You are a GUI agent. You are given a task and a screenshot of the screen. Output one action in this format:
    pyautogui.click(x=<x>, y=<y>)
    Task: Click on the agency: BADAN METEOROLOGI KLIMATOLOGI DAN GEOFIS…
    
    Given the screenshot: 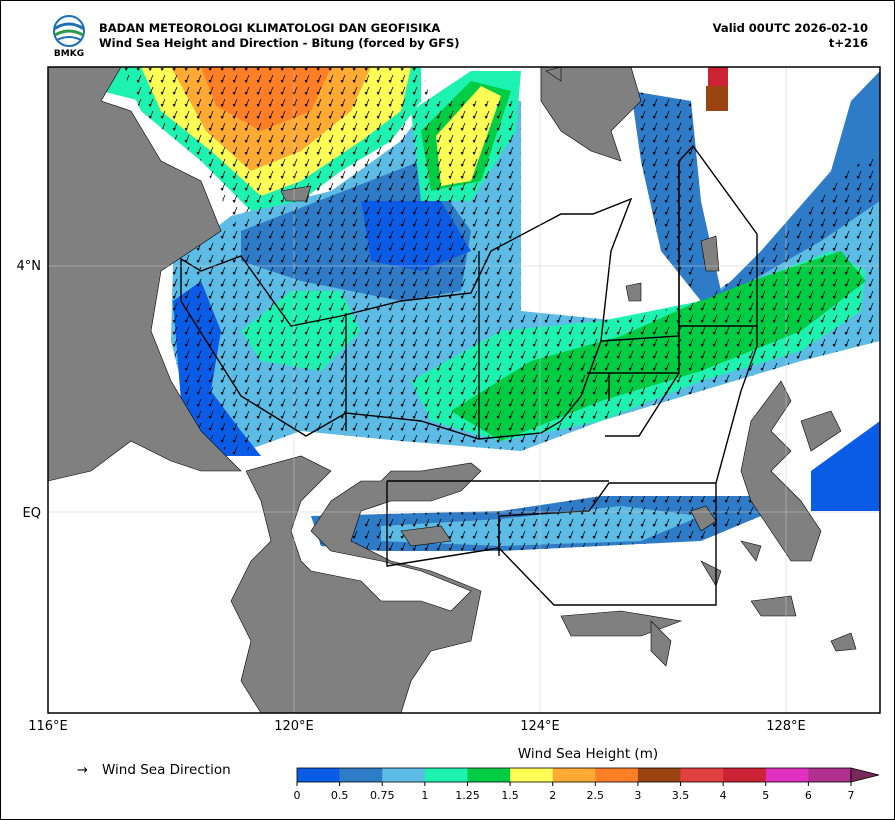 What is the action you would take?
    pyautogui.click(x=269, y=28)
    